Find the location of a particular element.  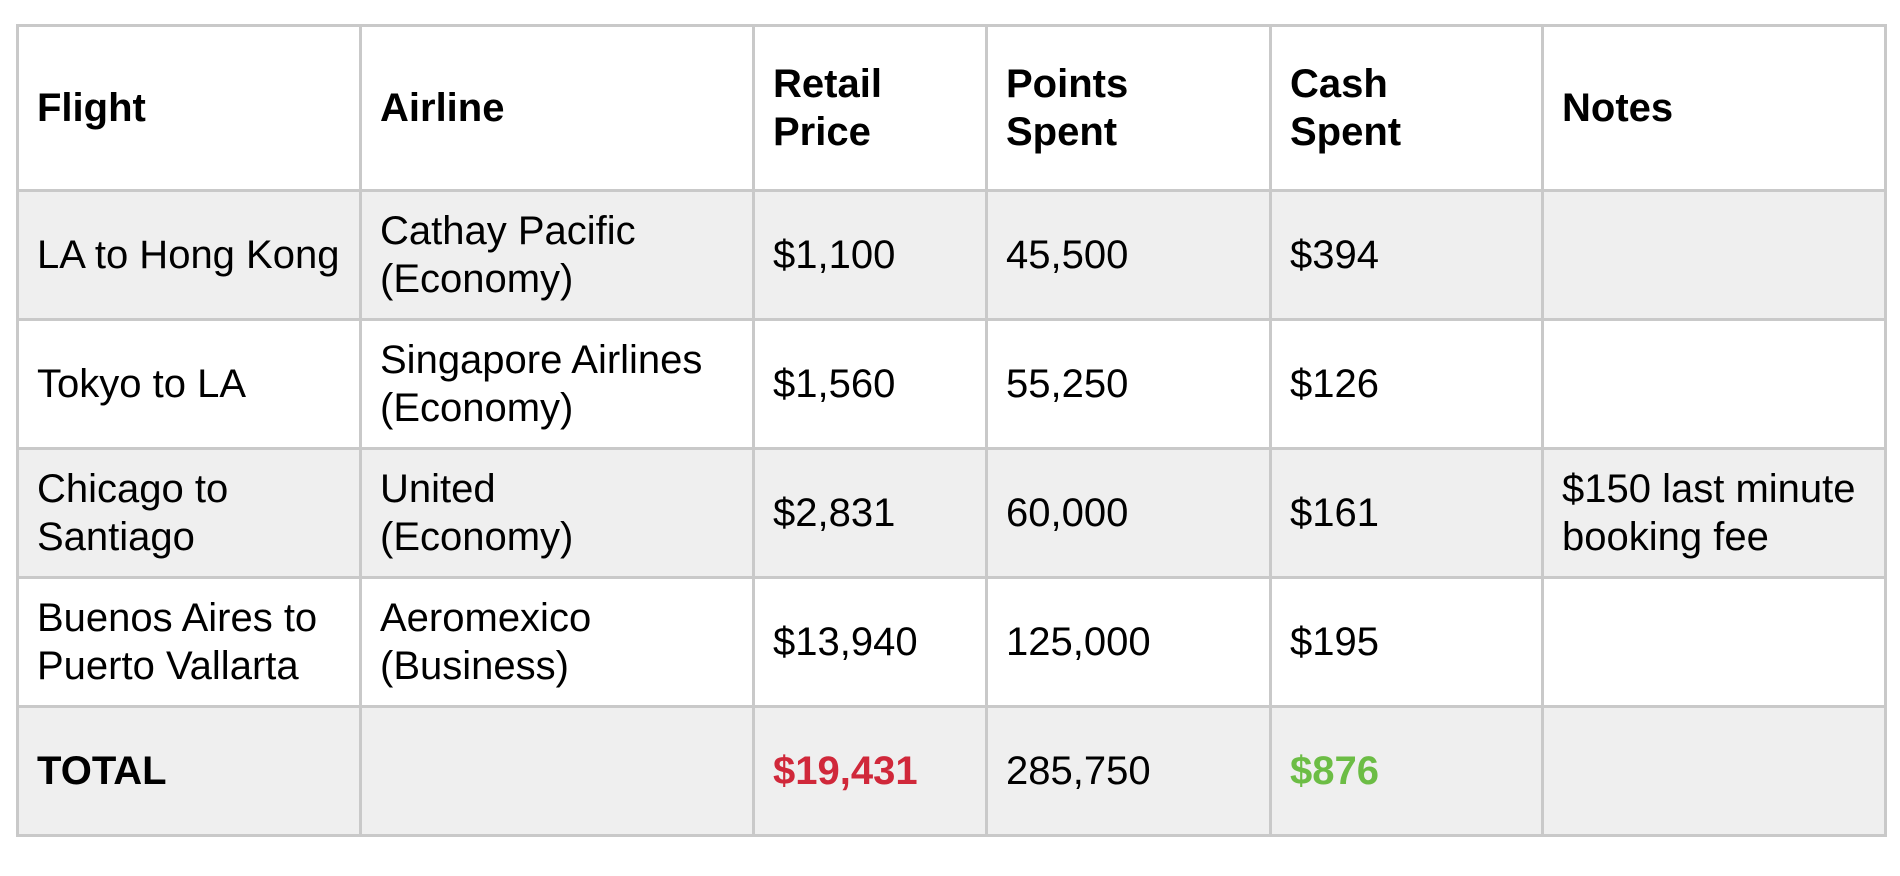

cell-cash-spent: $394 is located at coordinates (1406, 255).